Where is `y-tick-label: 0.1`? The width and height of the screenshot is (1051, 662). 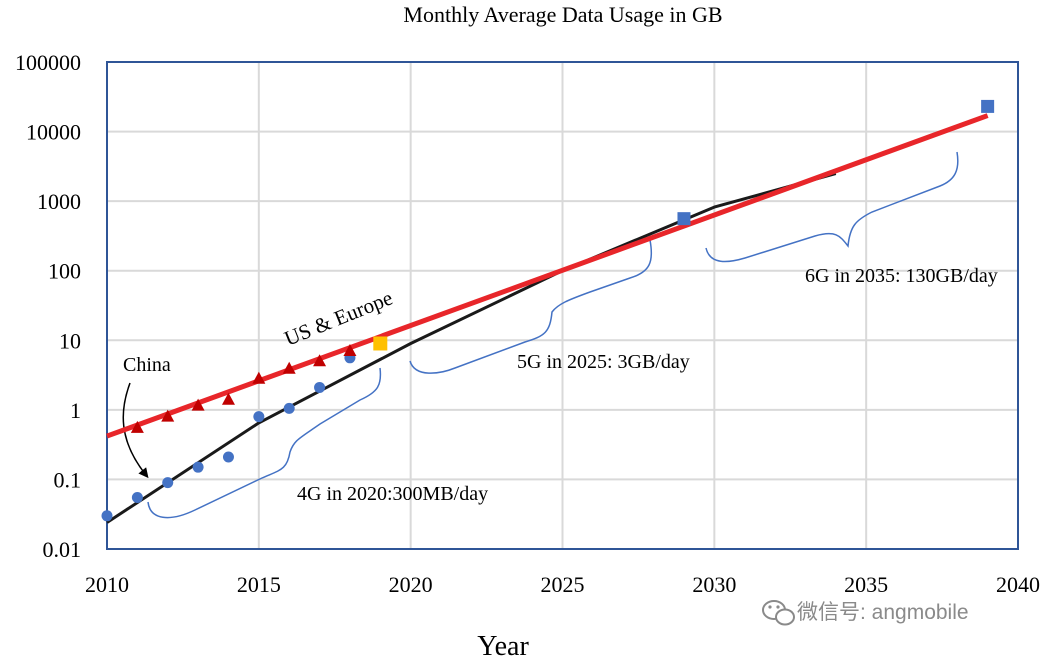
y-tick-label: 0.1 is located at coordinates (68, 479).